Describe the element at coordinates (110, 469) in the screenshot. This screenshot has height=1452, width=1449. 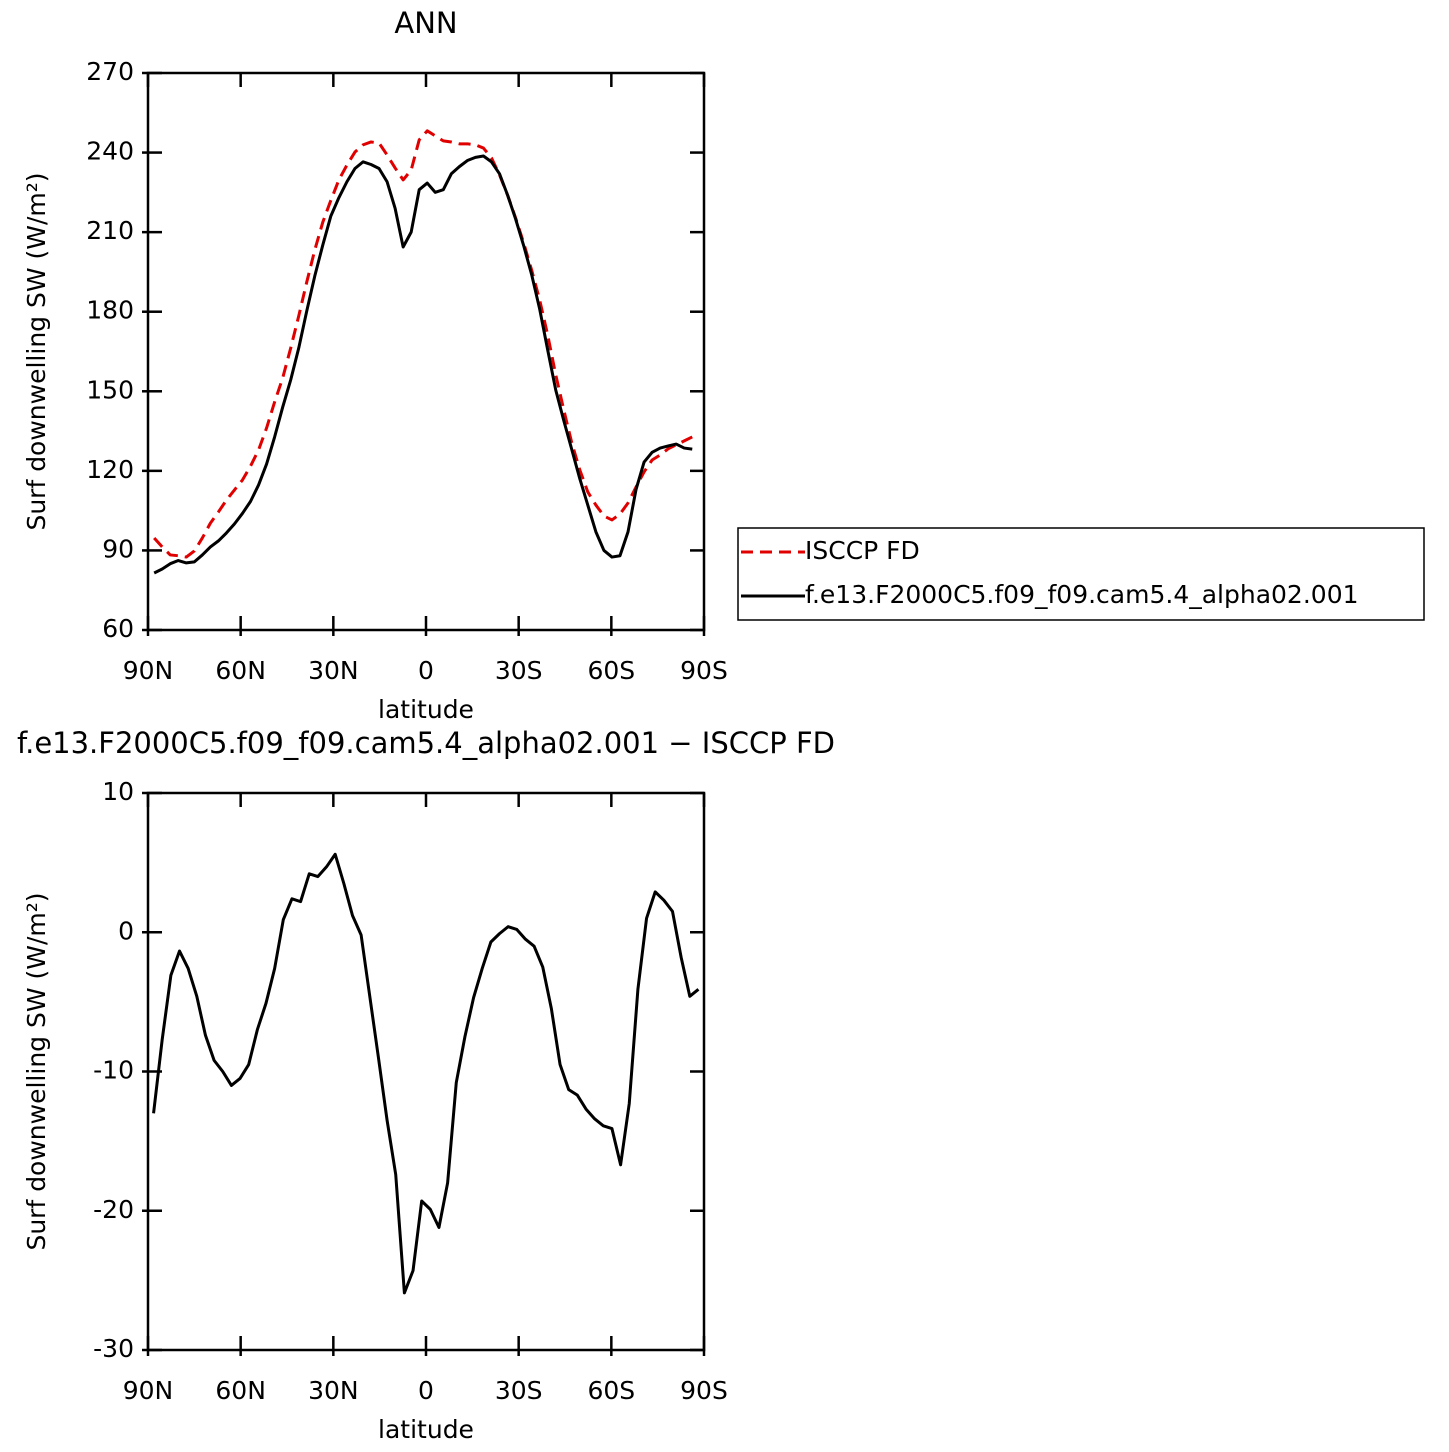
I see `y-tick-label: 120` at that location.